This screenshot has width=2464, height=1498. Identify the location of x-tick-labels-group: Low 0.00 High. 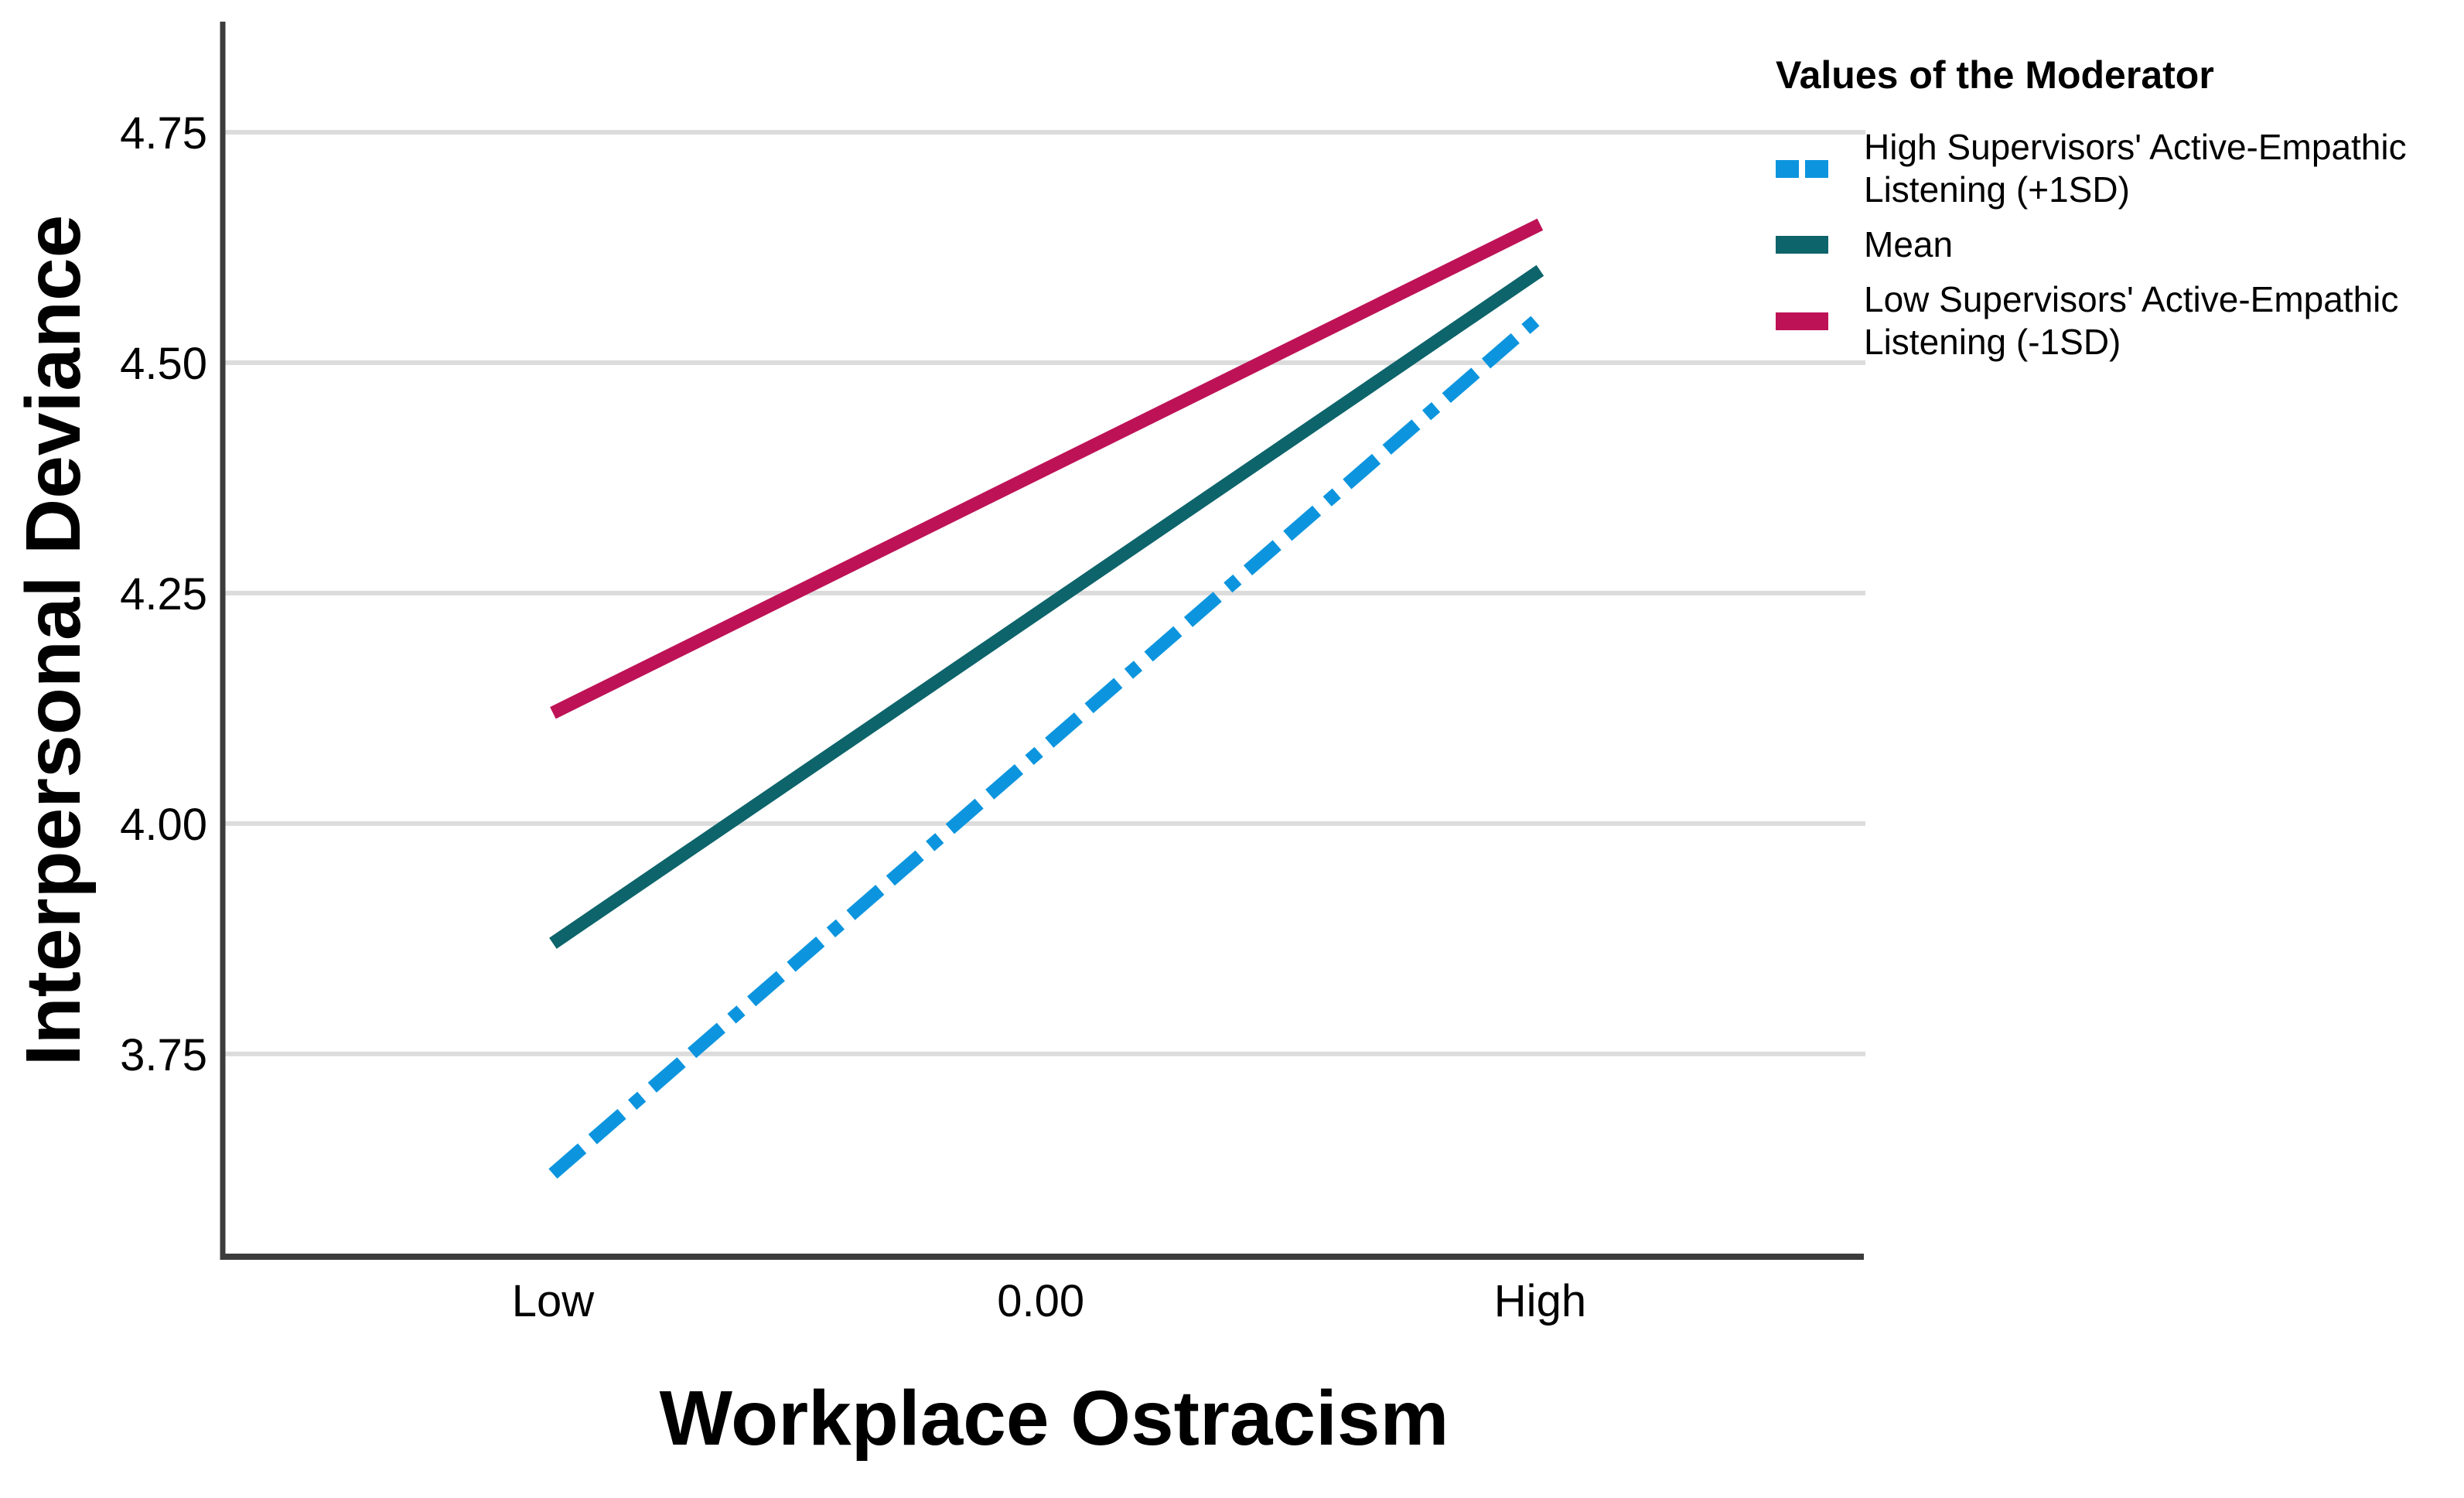
(1049, 1301).